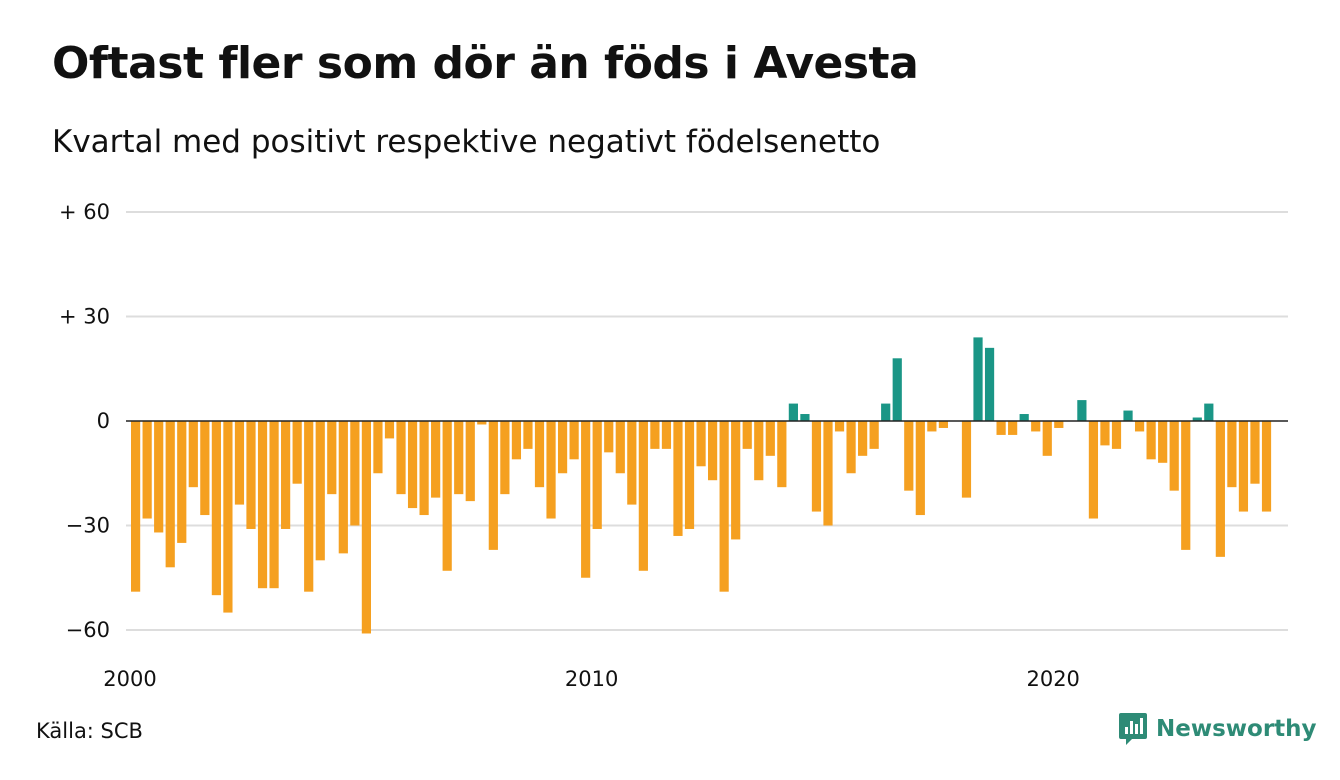 The width and height of the screenshot is (1340, 780). Describe the element at coordinates (485, 63) in the screenshot. I see `chart-title: Oftast fler som dör än föds i Avesta` at that location.